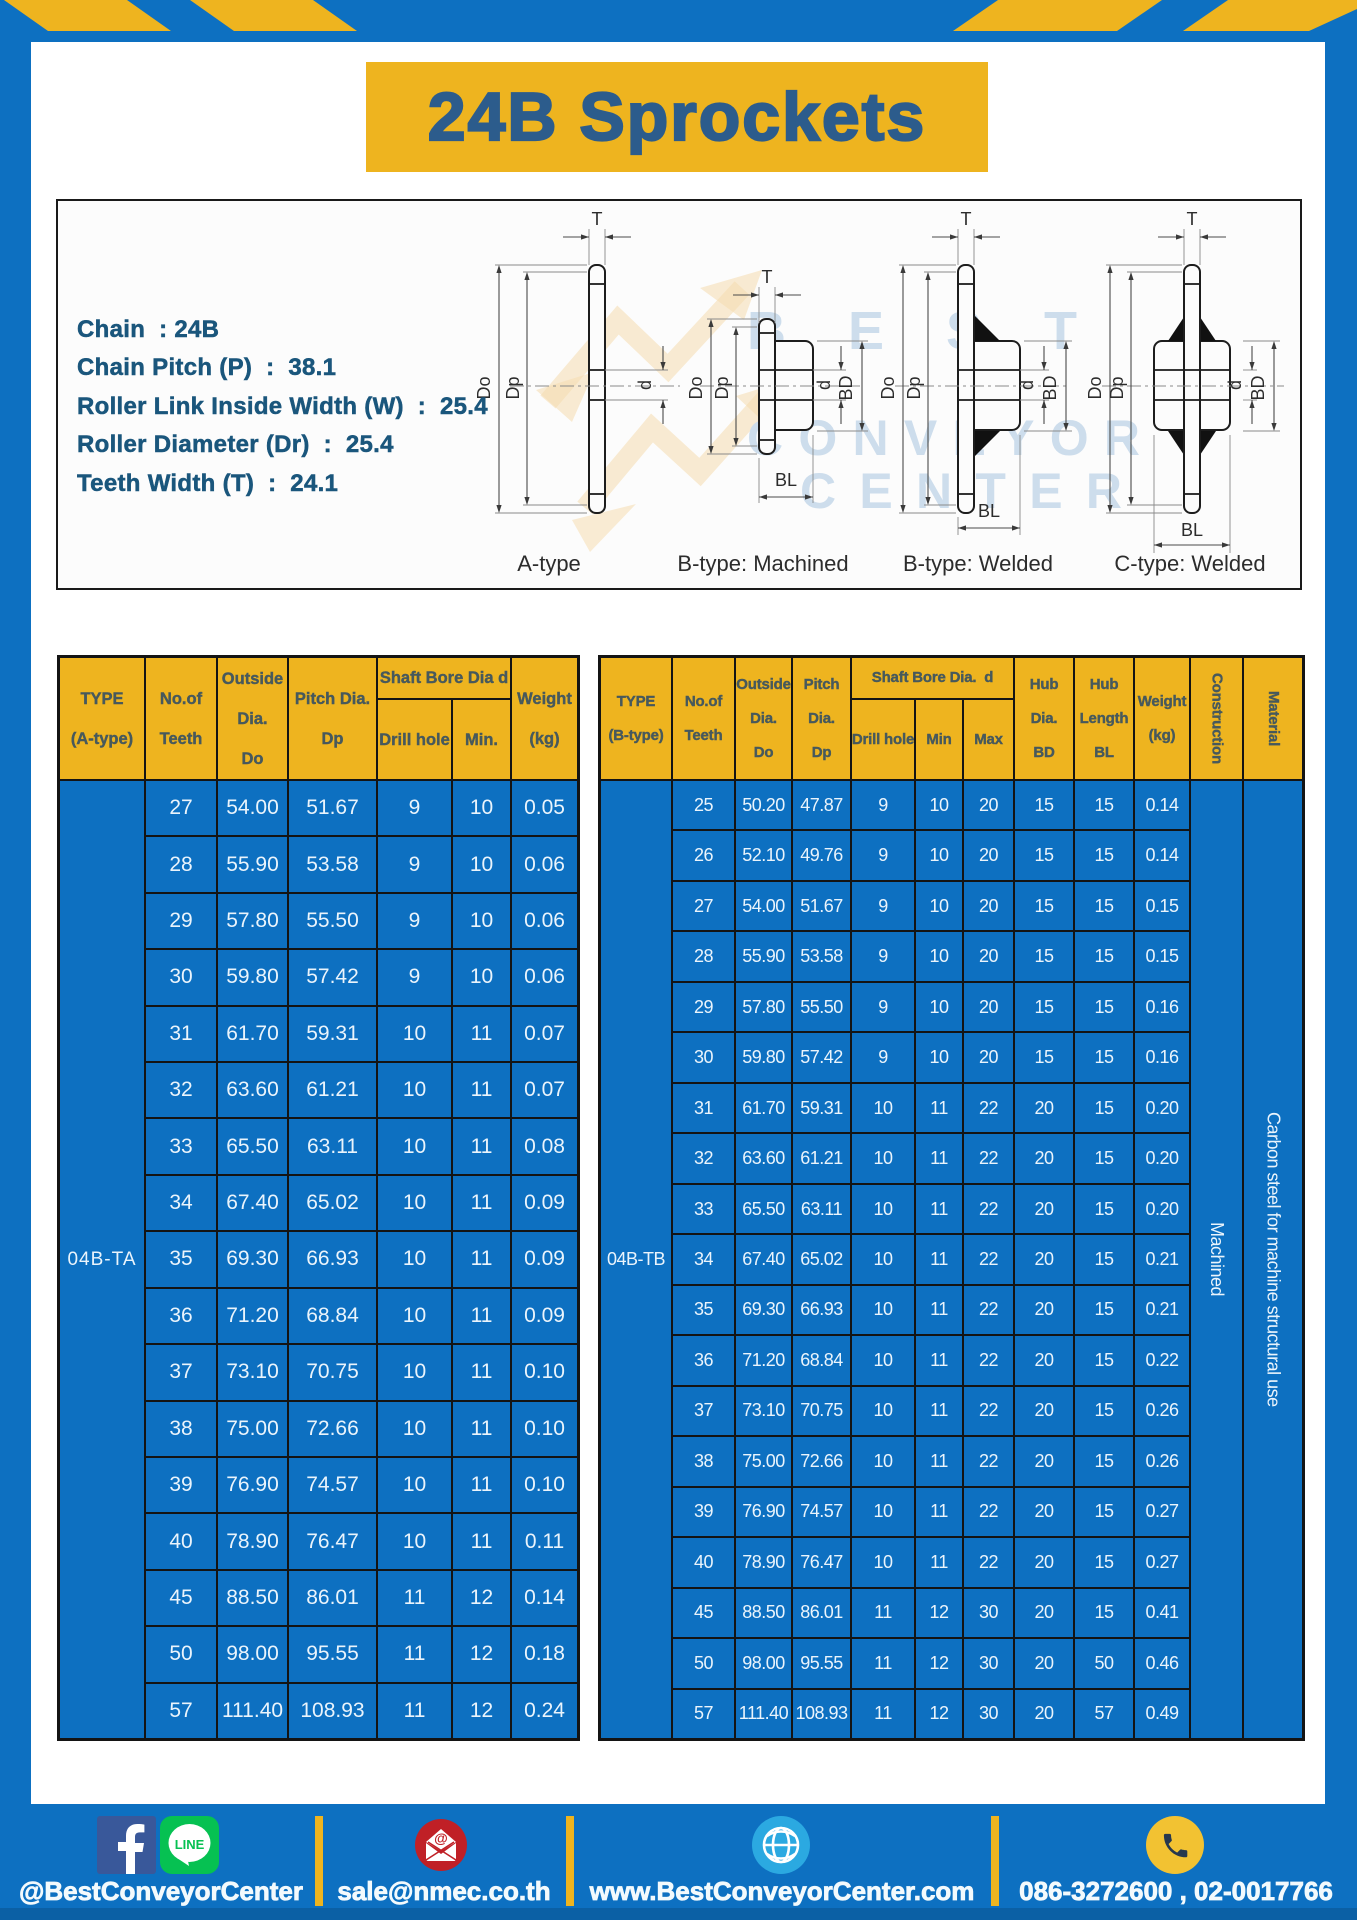  I want to click on svg-text: B-type: Machined, so click(762, 563).